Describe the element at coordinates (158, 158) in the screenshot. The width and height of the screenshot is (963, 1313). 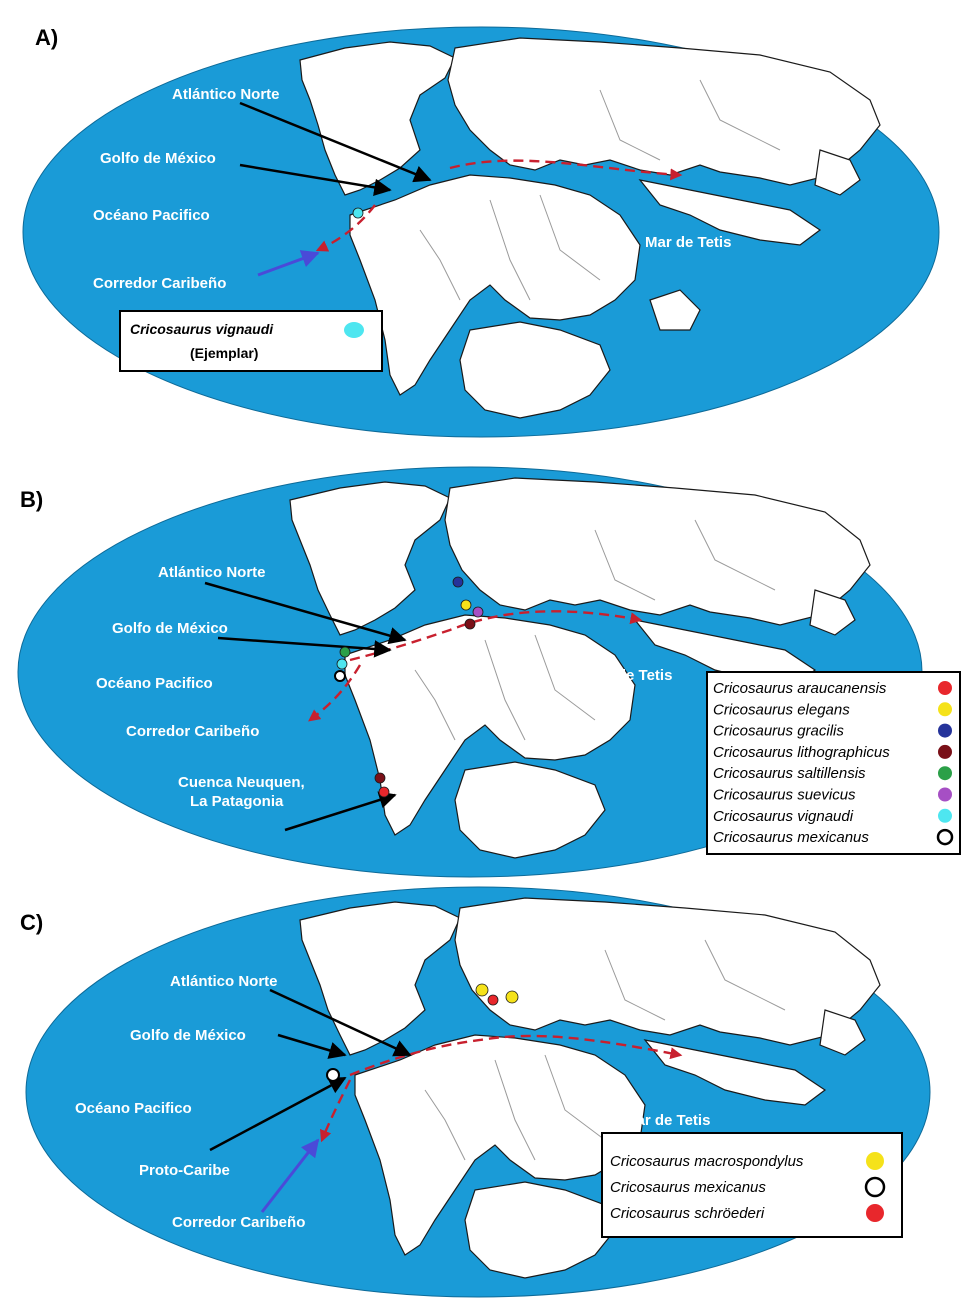
I see `panel-a-label-golfo: Golfo de México` at that location.